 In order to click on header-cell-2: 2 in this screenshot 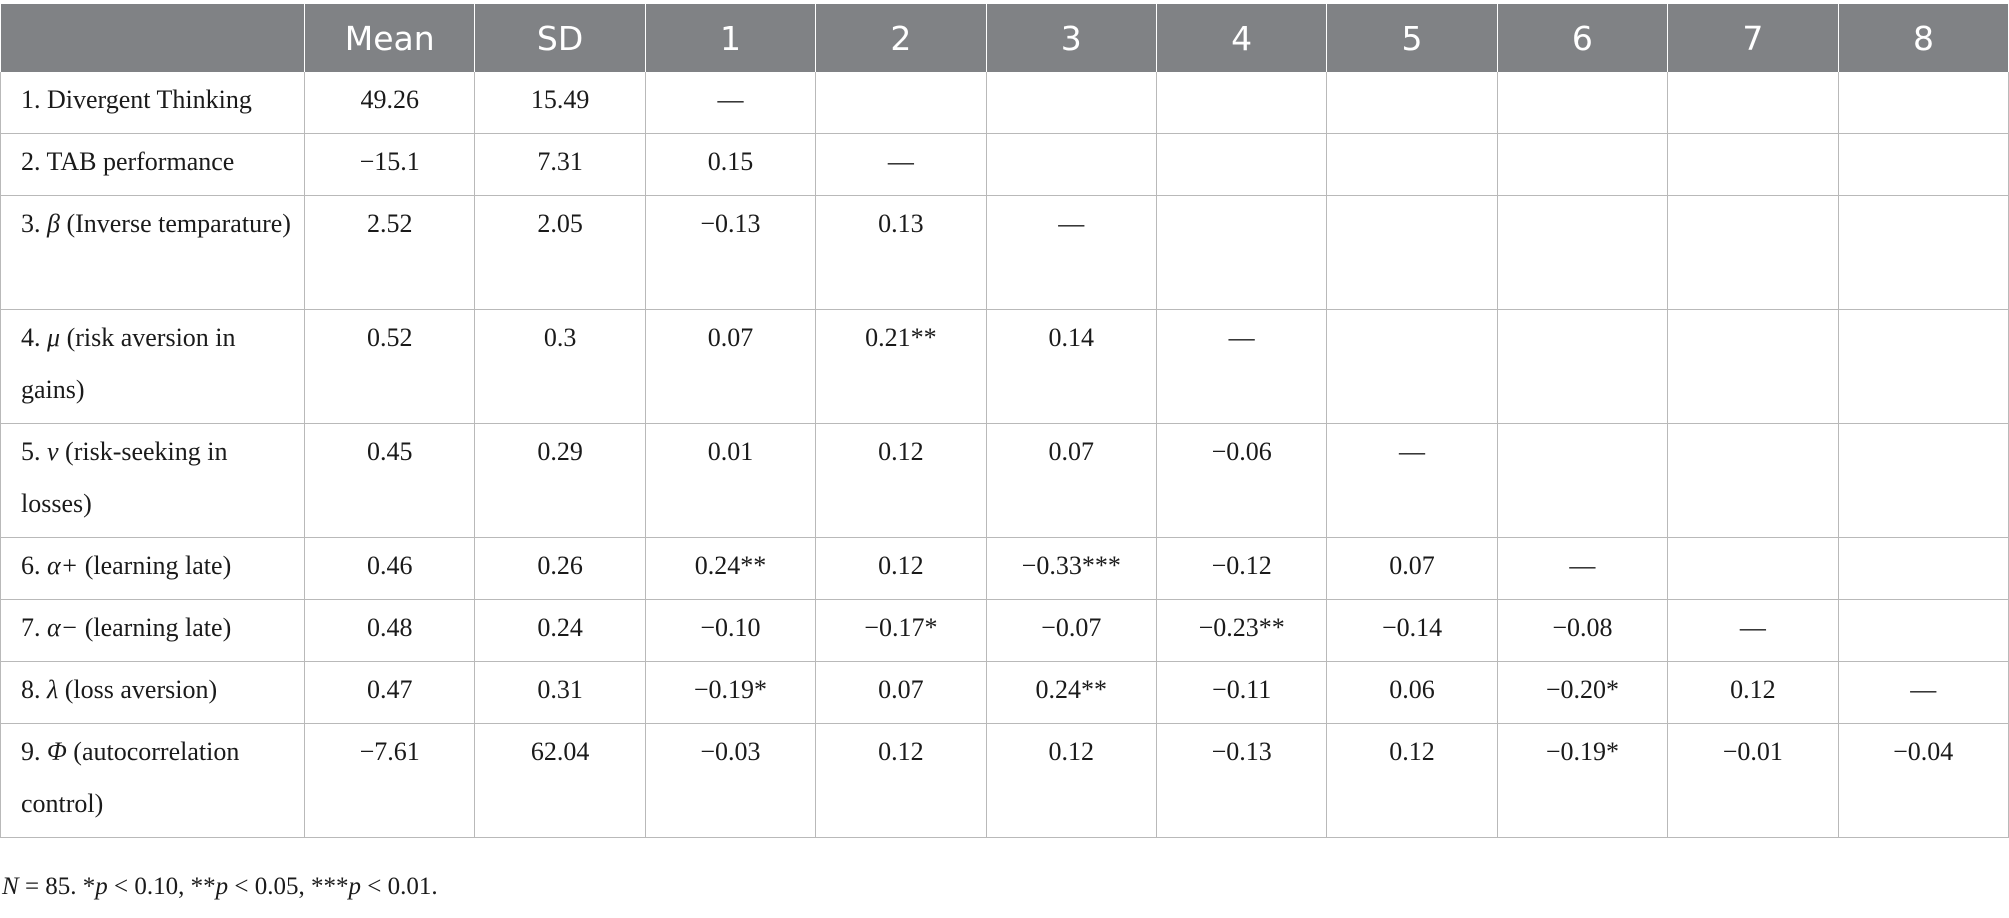, I will do `click(901, 38)`.